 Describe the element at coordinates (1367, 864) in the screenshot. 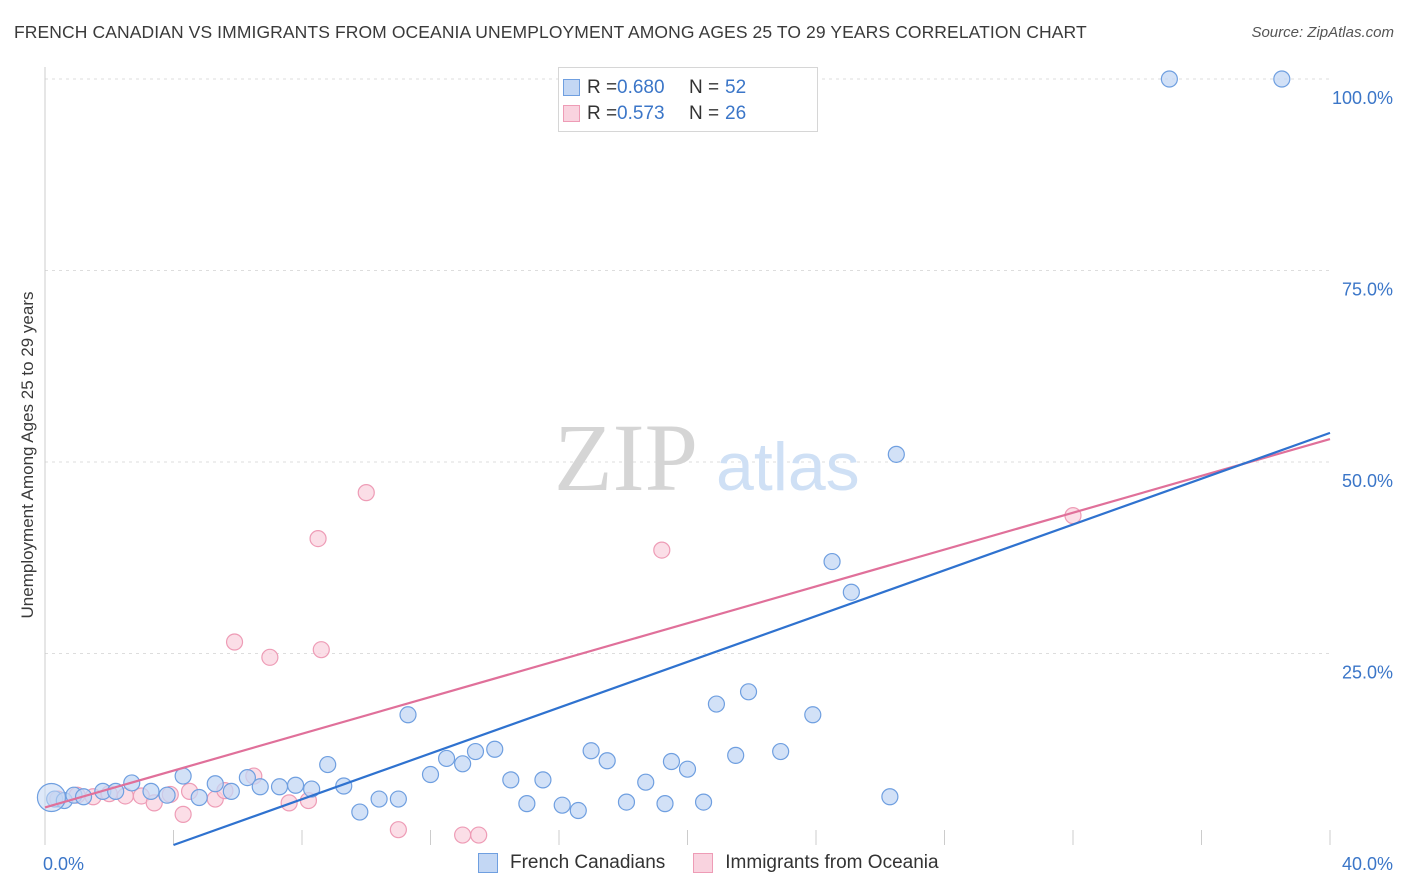

I see `x-tick-label: 40.0%` at that location.